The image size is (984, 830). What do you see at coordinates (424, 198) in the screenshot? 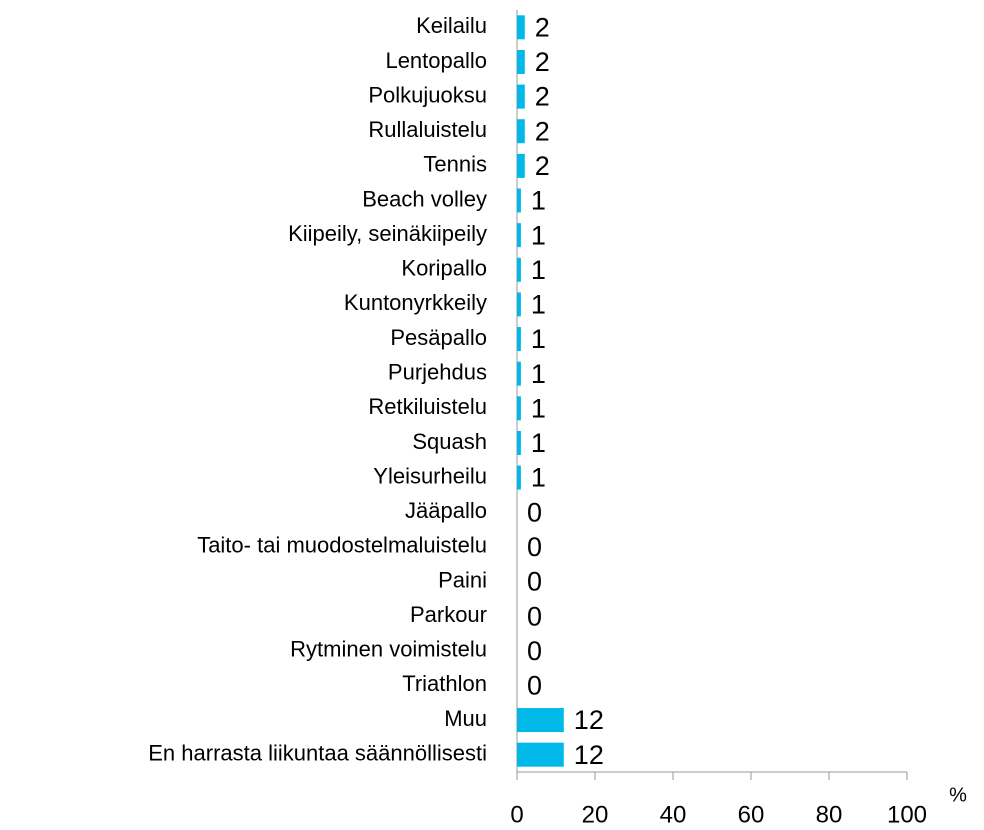
I see `category-label: Beach volley` at bounding box center [424, 198].